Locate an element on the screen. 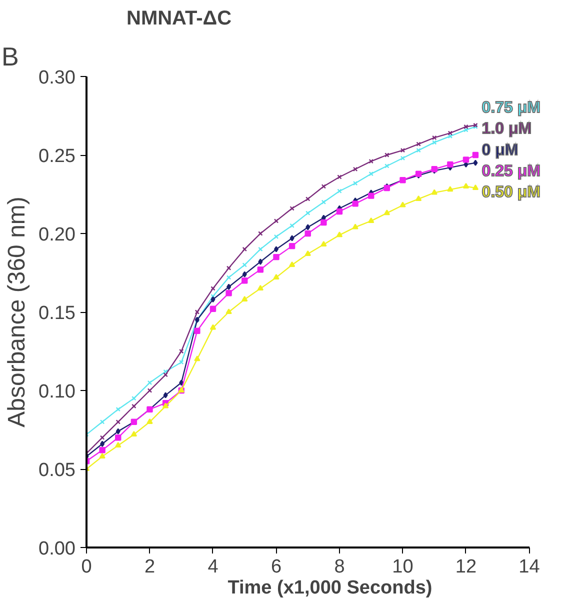  chart-title: NMNAT-ΔC is located at coordinates (179, 19).